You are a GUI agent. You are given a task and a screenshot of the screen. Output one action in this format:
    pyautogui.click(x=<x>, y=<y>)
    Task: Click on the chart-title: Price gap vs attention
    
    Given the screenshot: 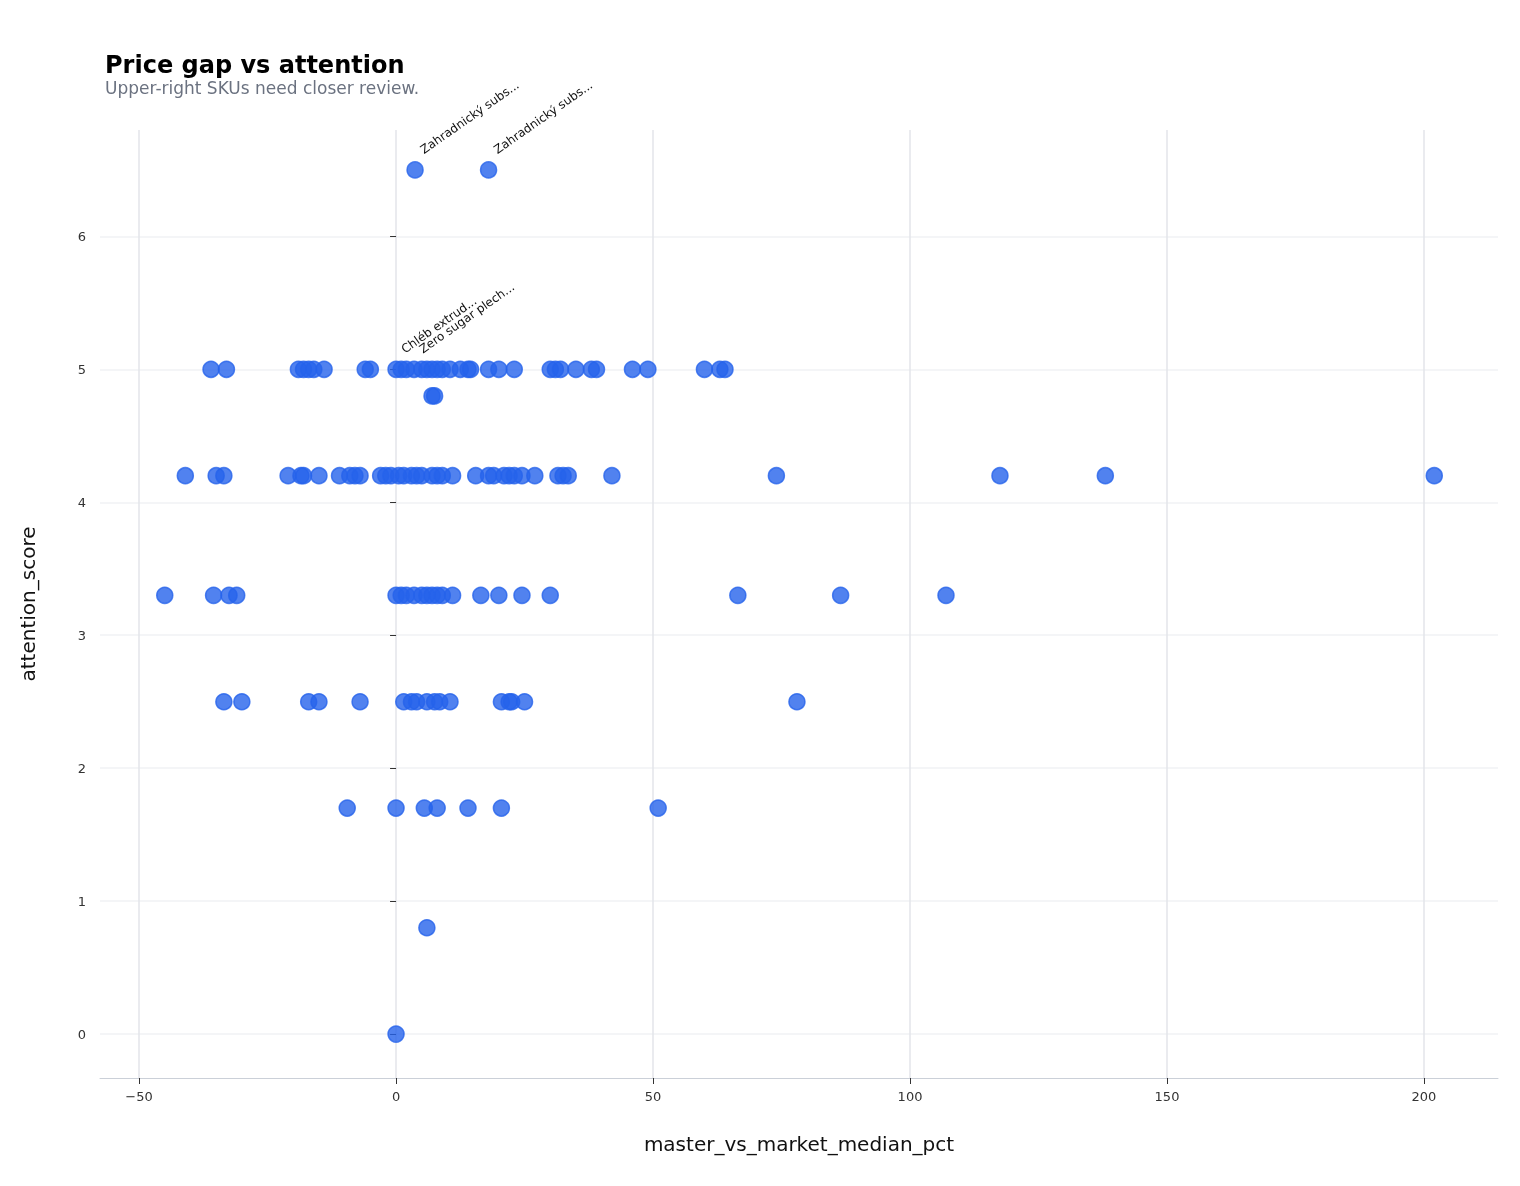 What is the action you would take?
    pyautogui.click(x=255, y=65)
    